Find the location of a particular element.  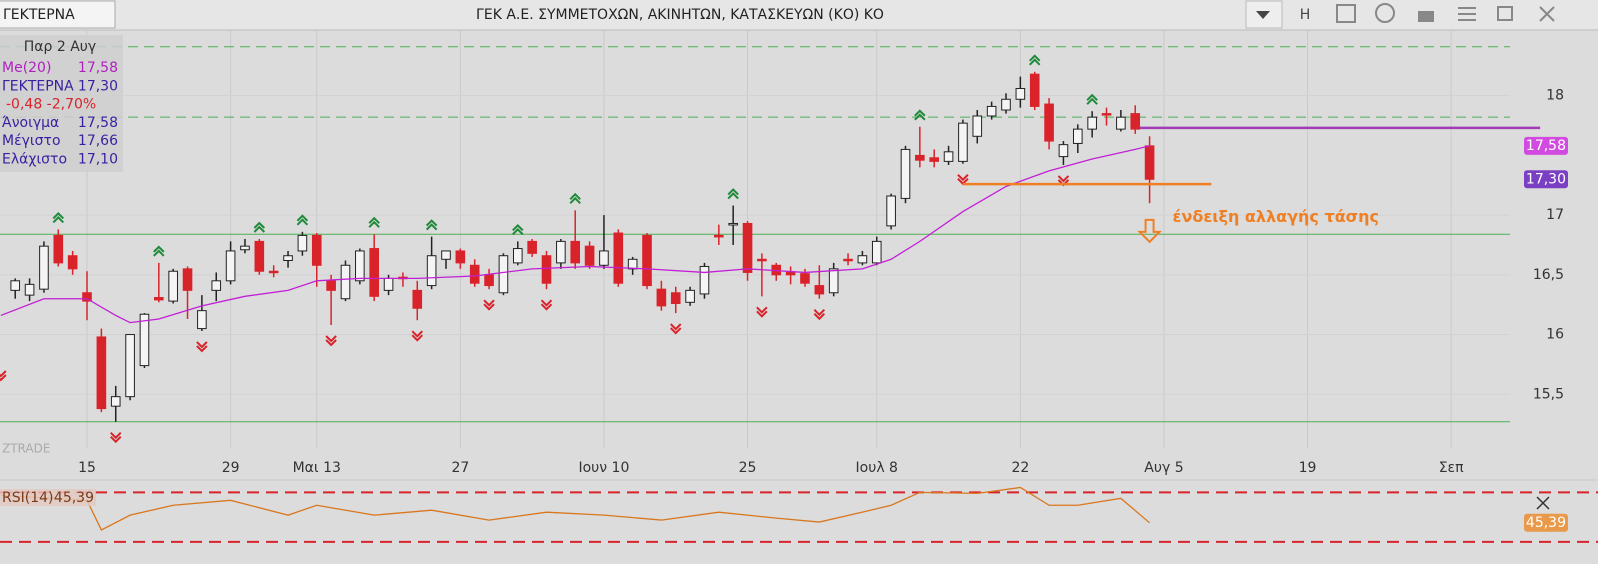

annotation: ένδειξη αλλαγής τάσης is located at coordinates (1276, 216).